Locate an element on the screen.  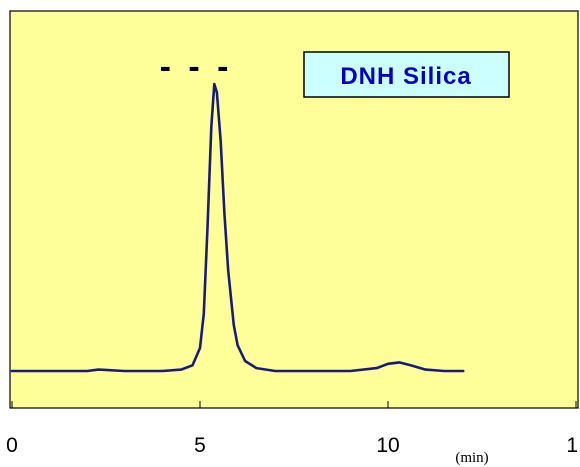
legend-box is located at coordinates (406, 74).